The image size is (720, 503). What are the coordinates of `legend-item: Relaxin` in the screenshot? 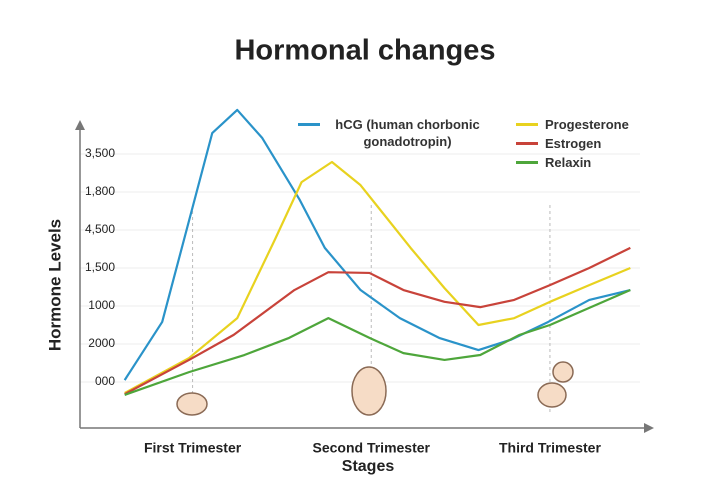 It's located at (586, 162).